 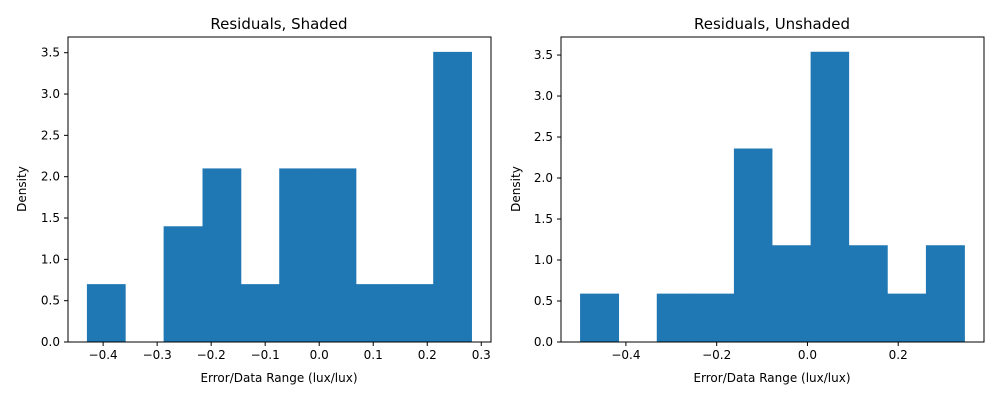 I want to click on x-axis-ticks: −0.4 −0.2 0.0 0.2, so click(x=759, y=352).